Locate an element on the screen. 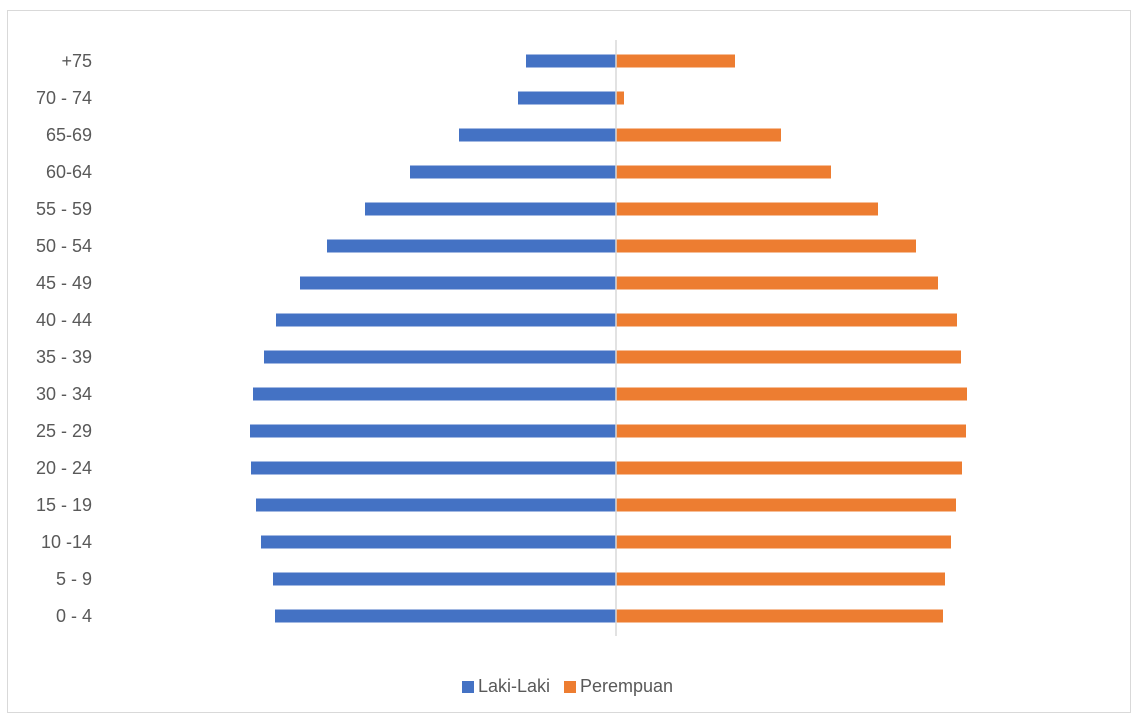 The image size is (1135, 717). category-label-50-54: 50 - 54 is located at coordinates (64, 246).